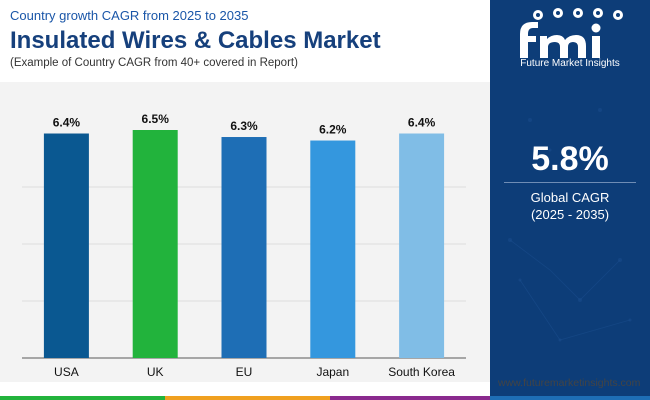  What do you see at coordinates (332, 372) in the screenshot?
I see `category-label: Japan` at bounding box center [332, 372].